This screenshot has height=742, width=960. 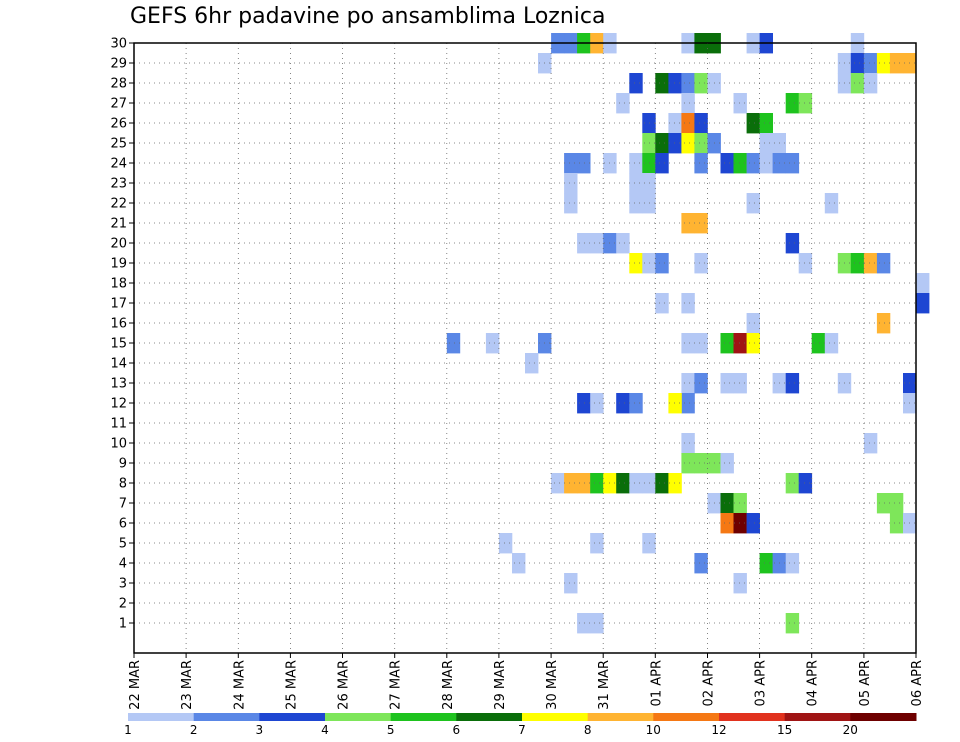 What do you see at coordinates (368, 16) in the screenshot?
I see `chart-title: GEFS 6hr padavine po ansamblima Loznica` at bounding box center [368, 16].